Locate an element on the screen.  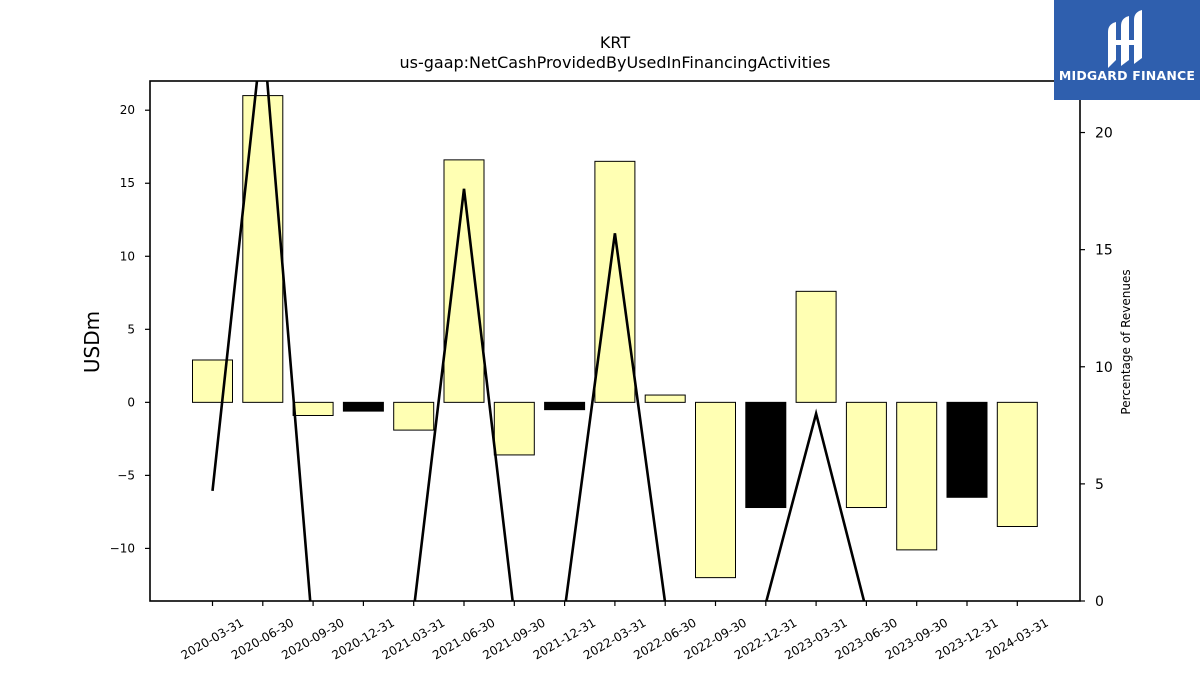
y2-tick-label: 10 is located at coordinates (1104, 368).